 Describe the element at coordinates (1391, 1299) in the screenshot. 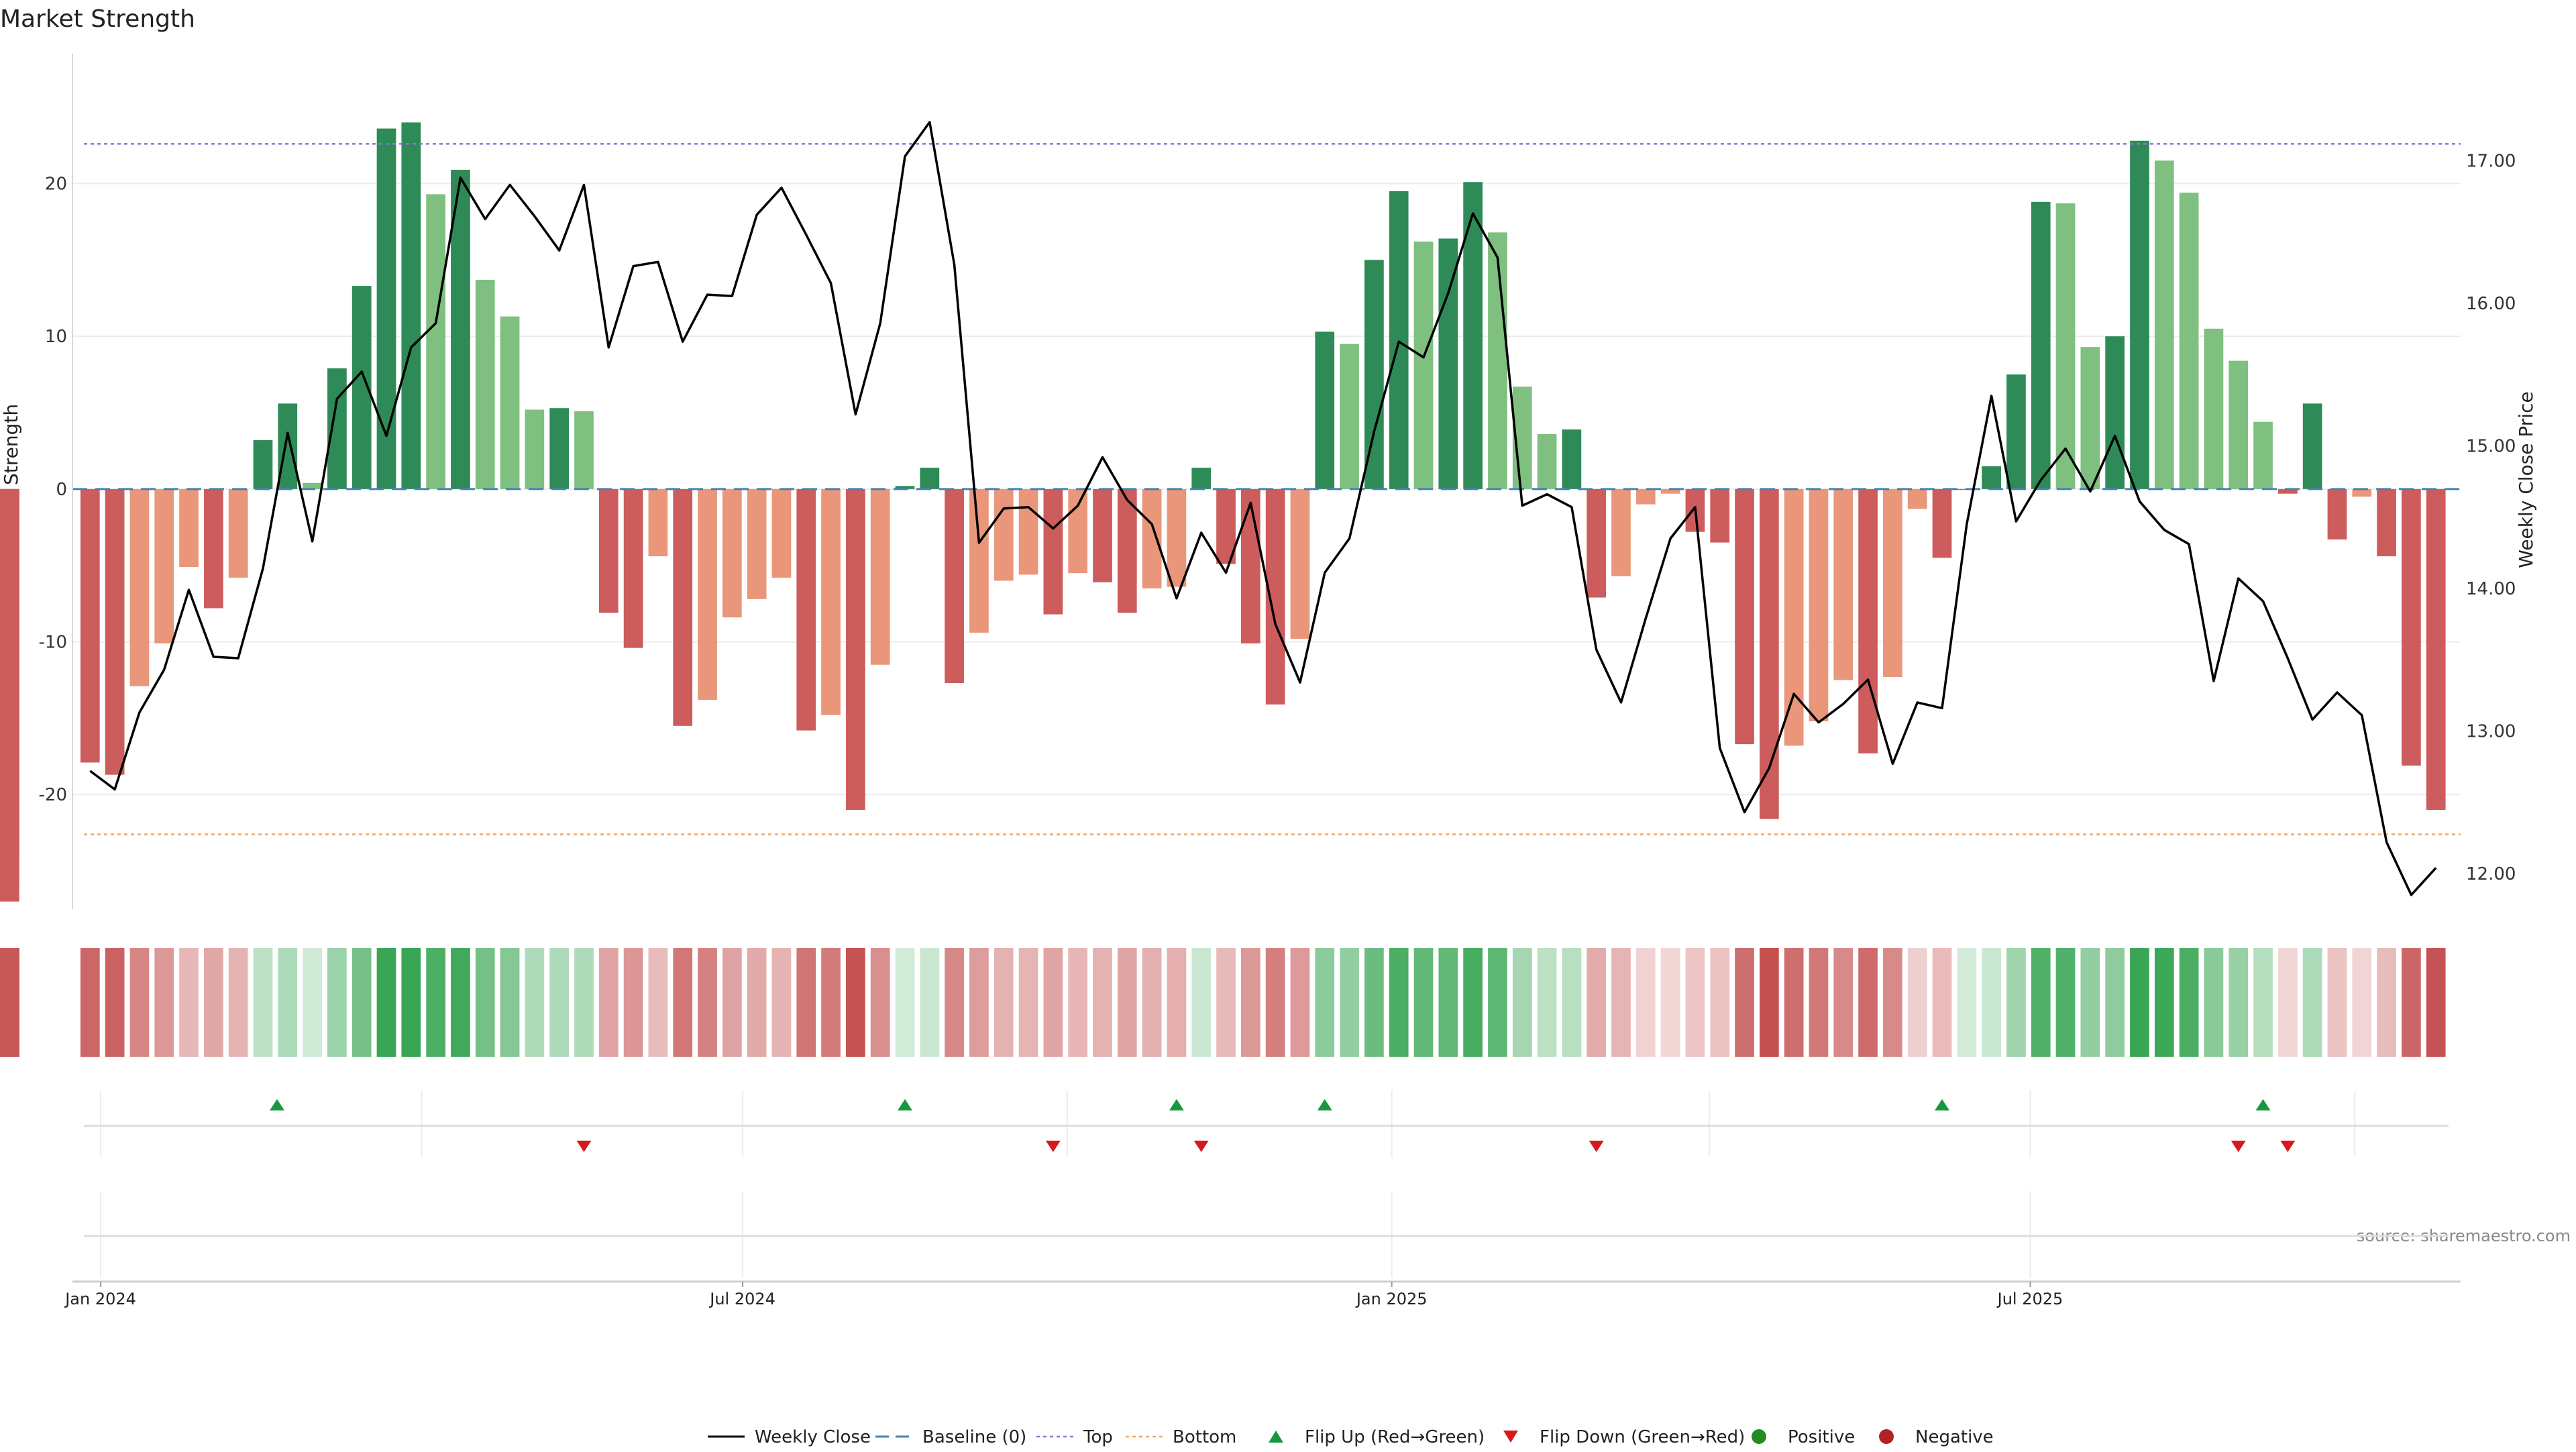

I see `x-tick-label: Jan 2025` at that location.